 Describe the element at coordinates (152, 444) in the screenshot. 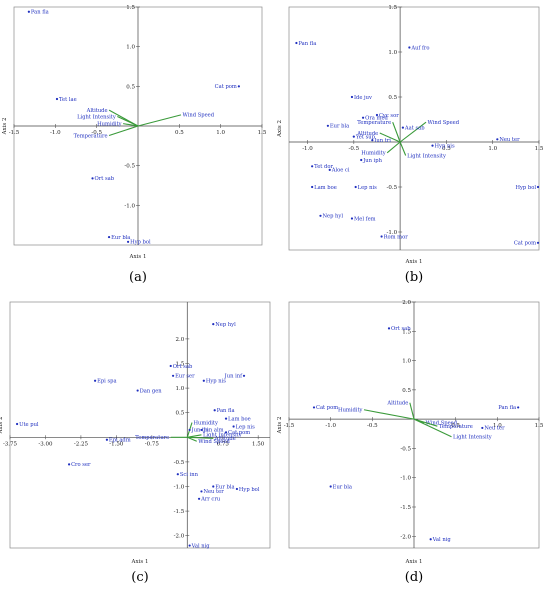

I see `x-tick-label: -0.75` at that location.